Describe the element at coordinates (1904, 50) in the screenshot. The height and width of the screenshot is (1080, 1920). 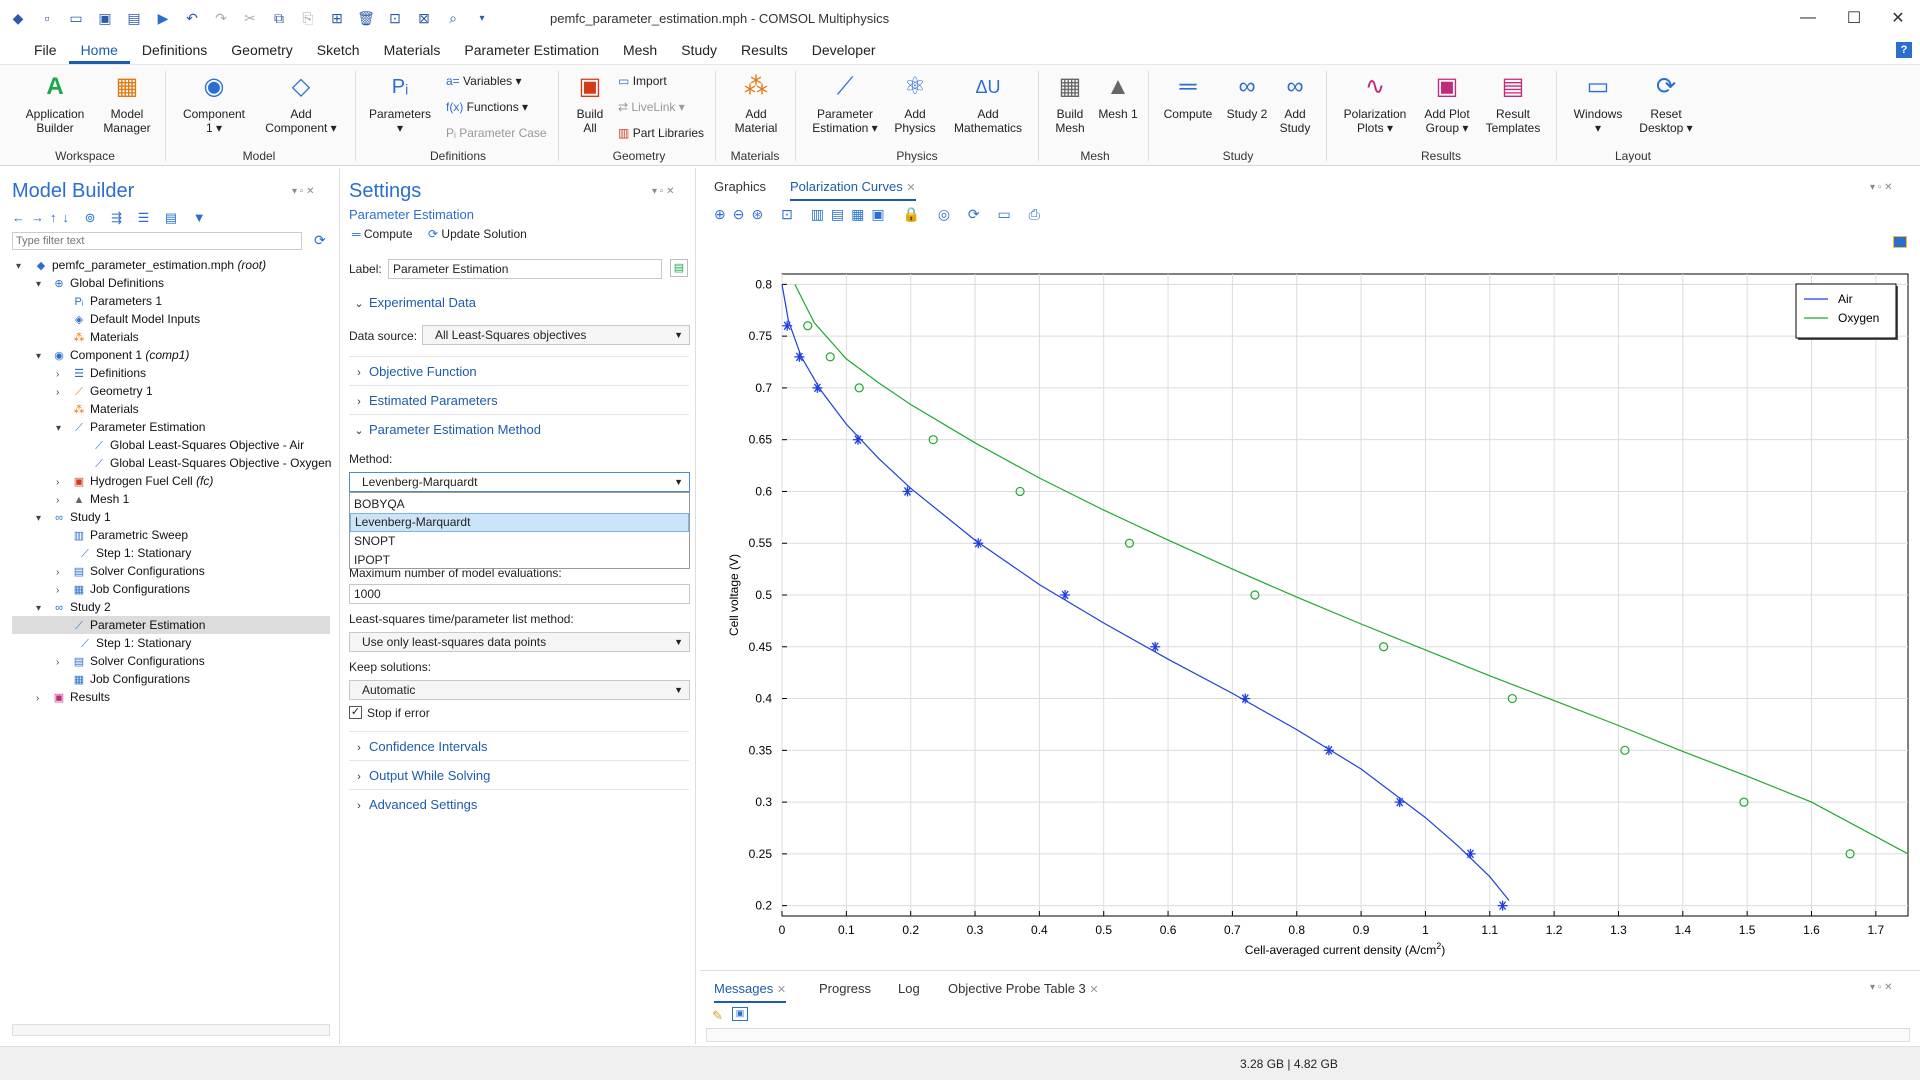
I see `help-icon: ?` at that location.